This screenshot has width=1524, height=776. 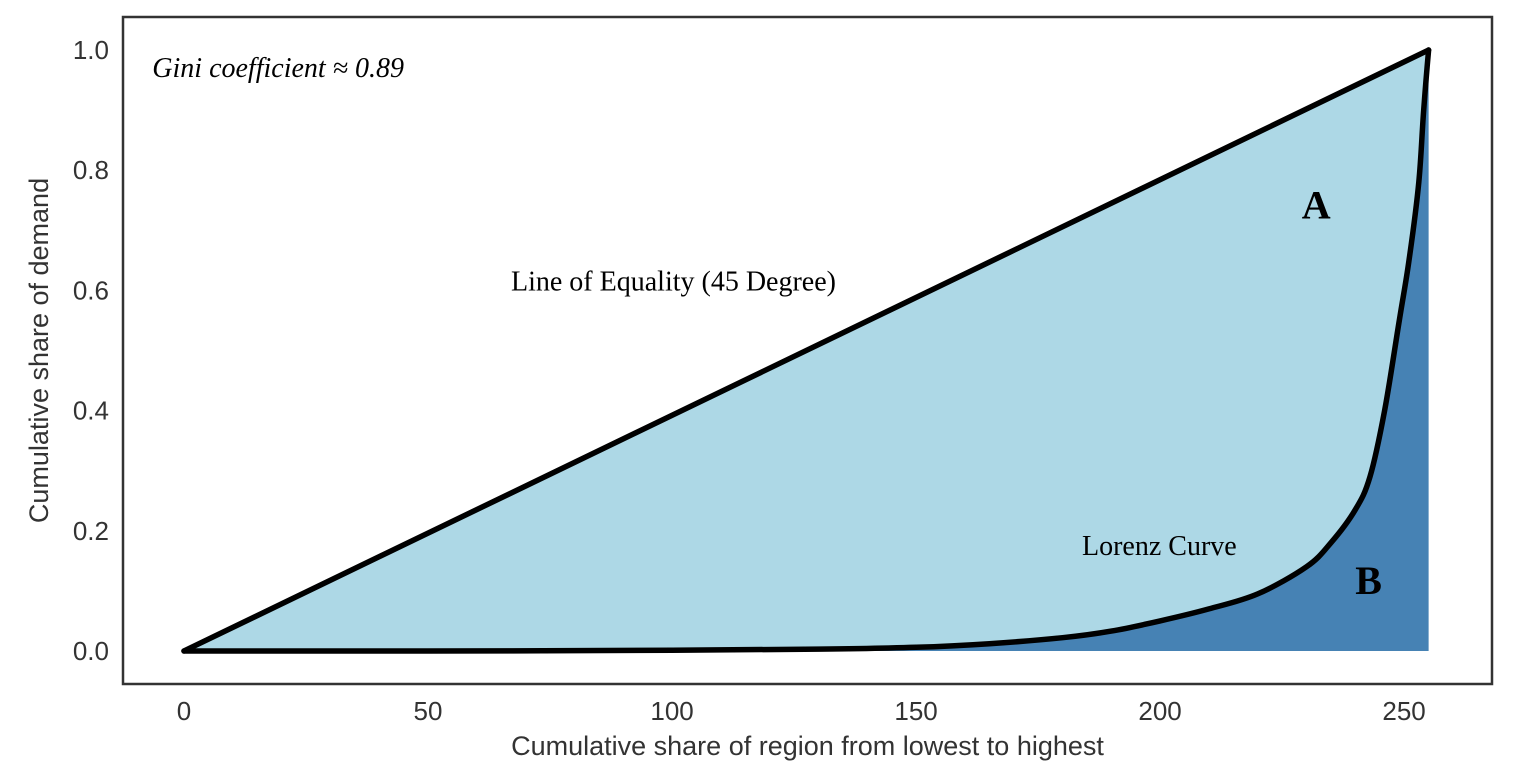 What do you see at coordinates (1159, 711) in the screenshot?
I see `x-tick-label: 200` at bounding box center [1159, 711].